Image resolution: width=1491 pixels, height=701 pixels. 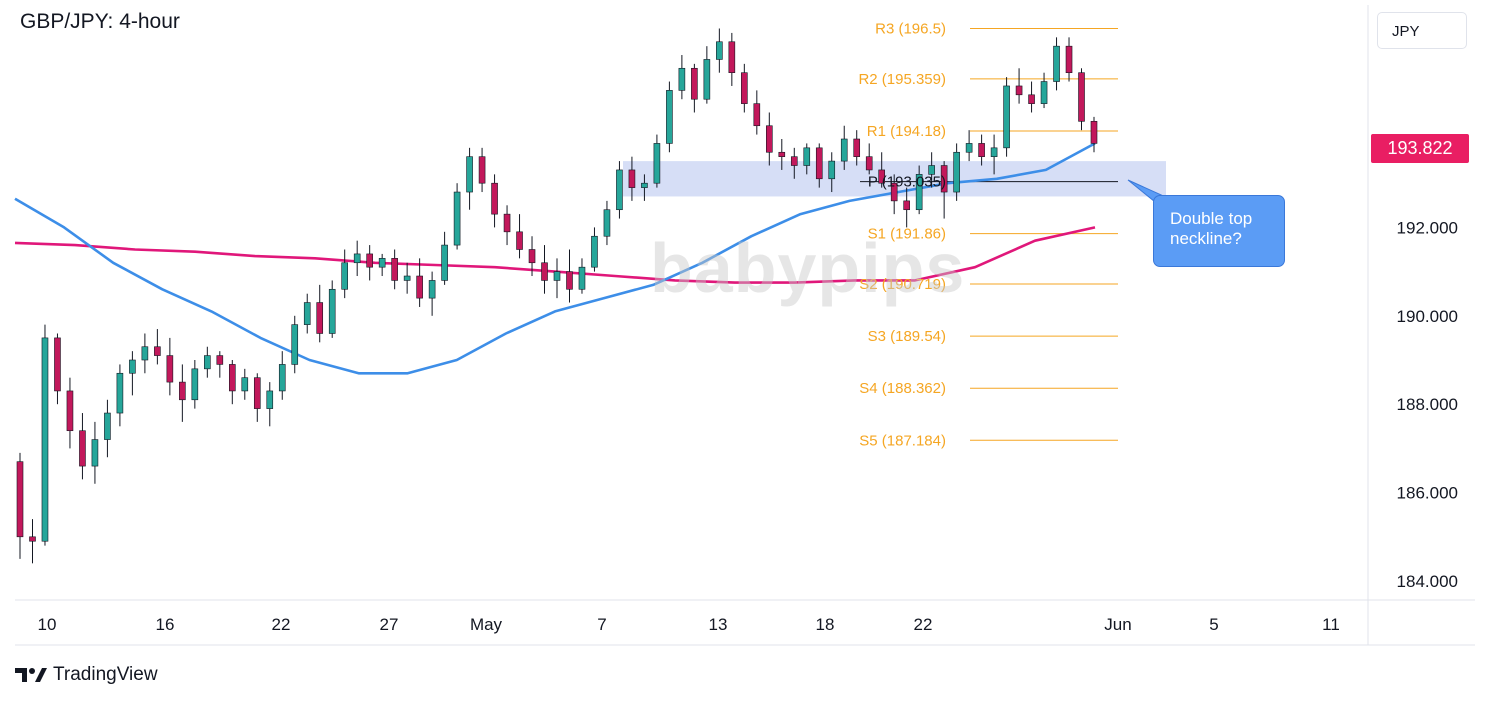 I want to click on tradingview-logo: TradingView, so click(x=86, y=675).